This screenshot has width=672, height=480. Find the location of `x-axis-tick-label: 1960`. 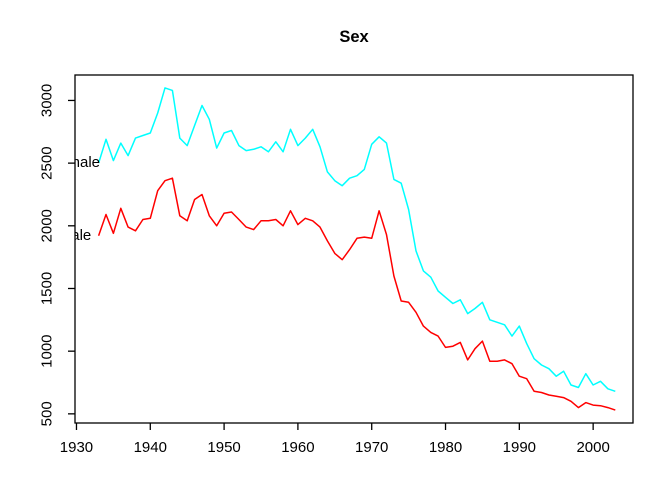

x-axis-tick-label: 1960 is located at coordinates (297, 447).